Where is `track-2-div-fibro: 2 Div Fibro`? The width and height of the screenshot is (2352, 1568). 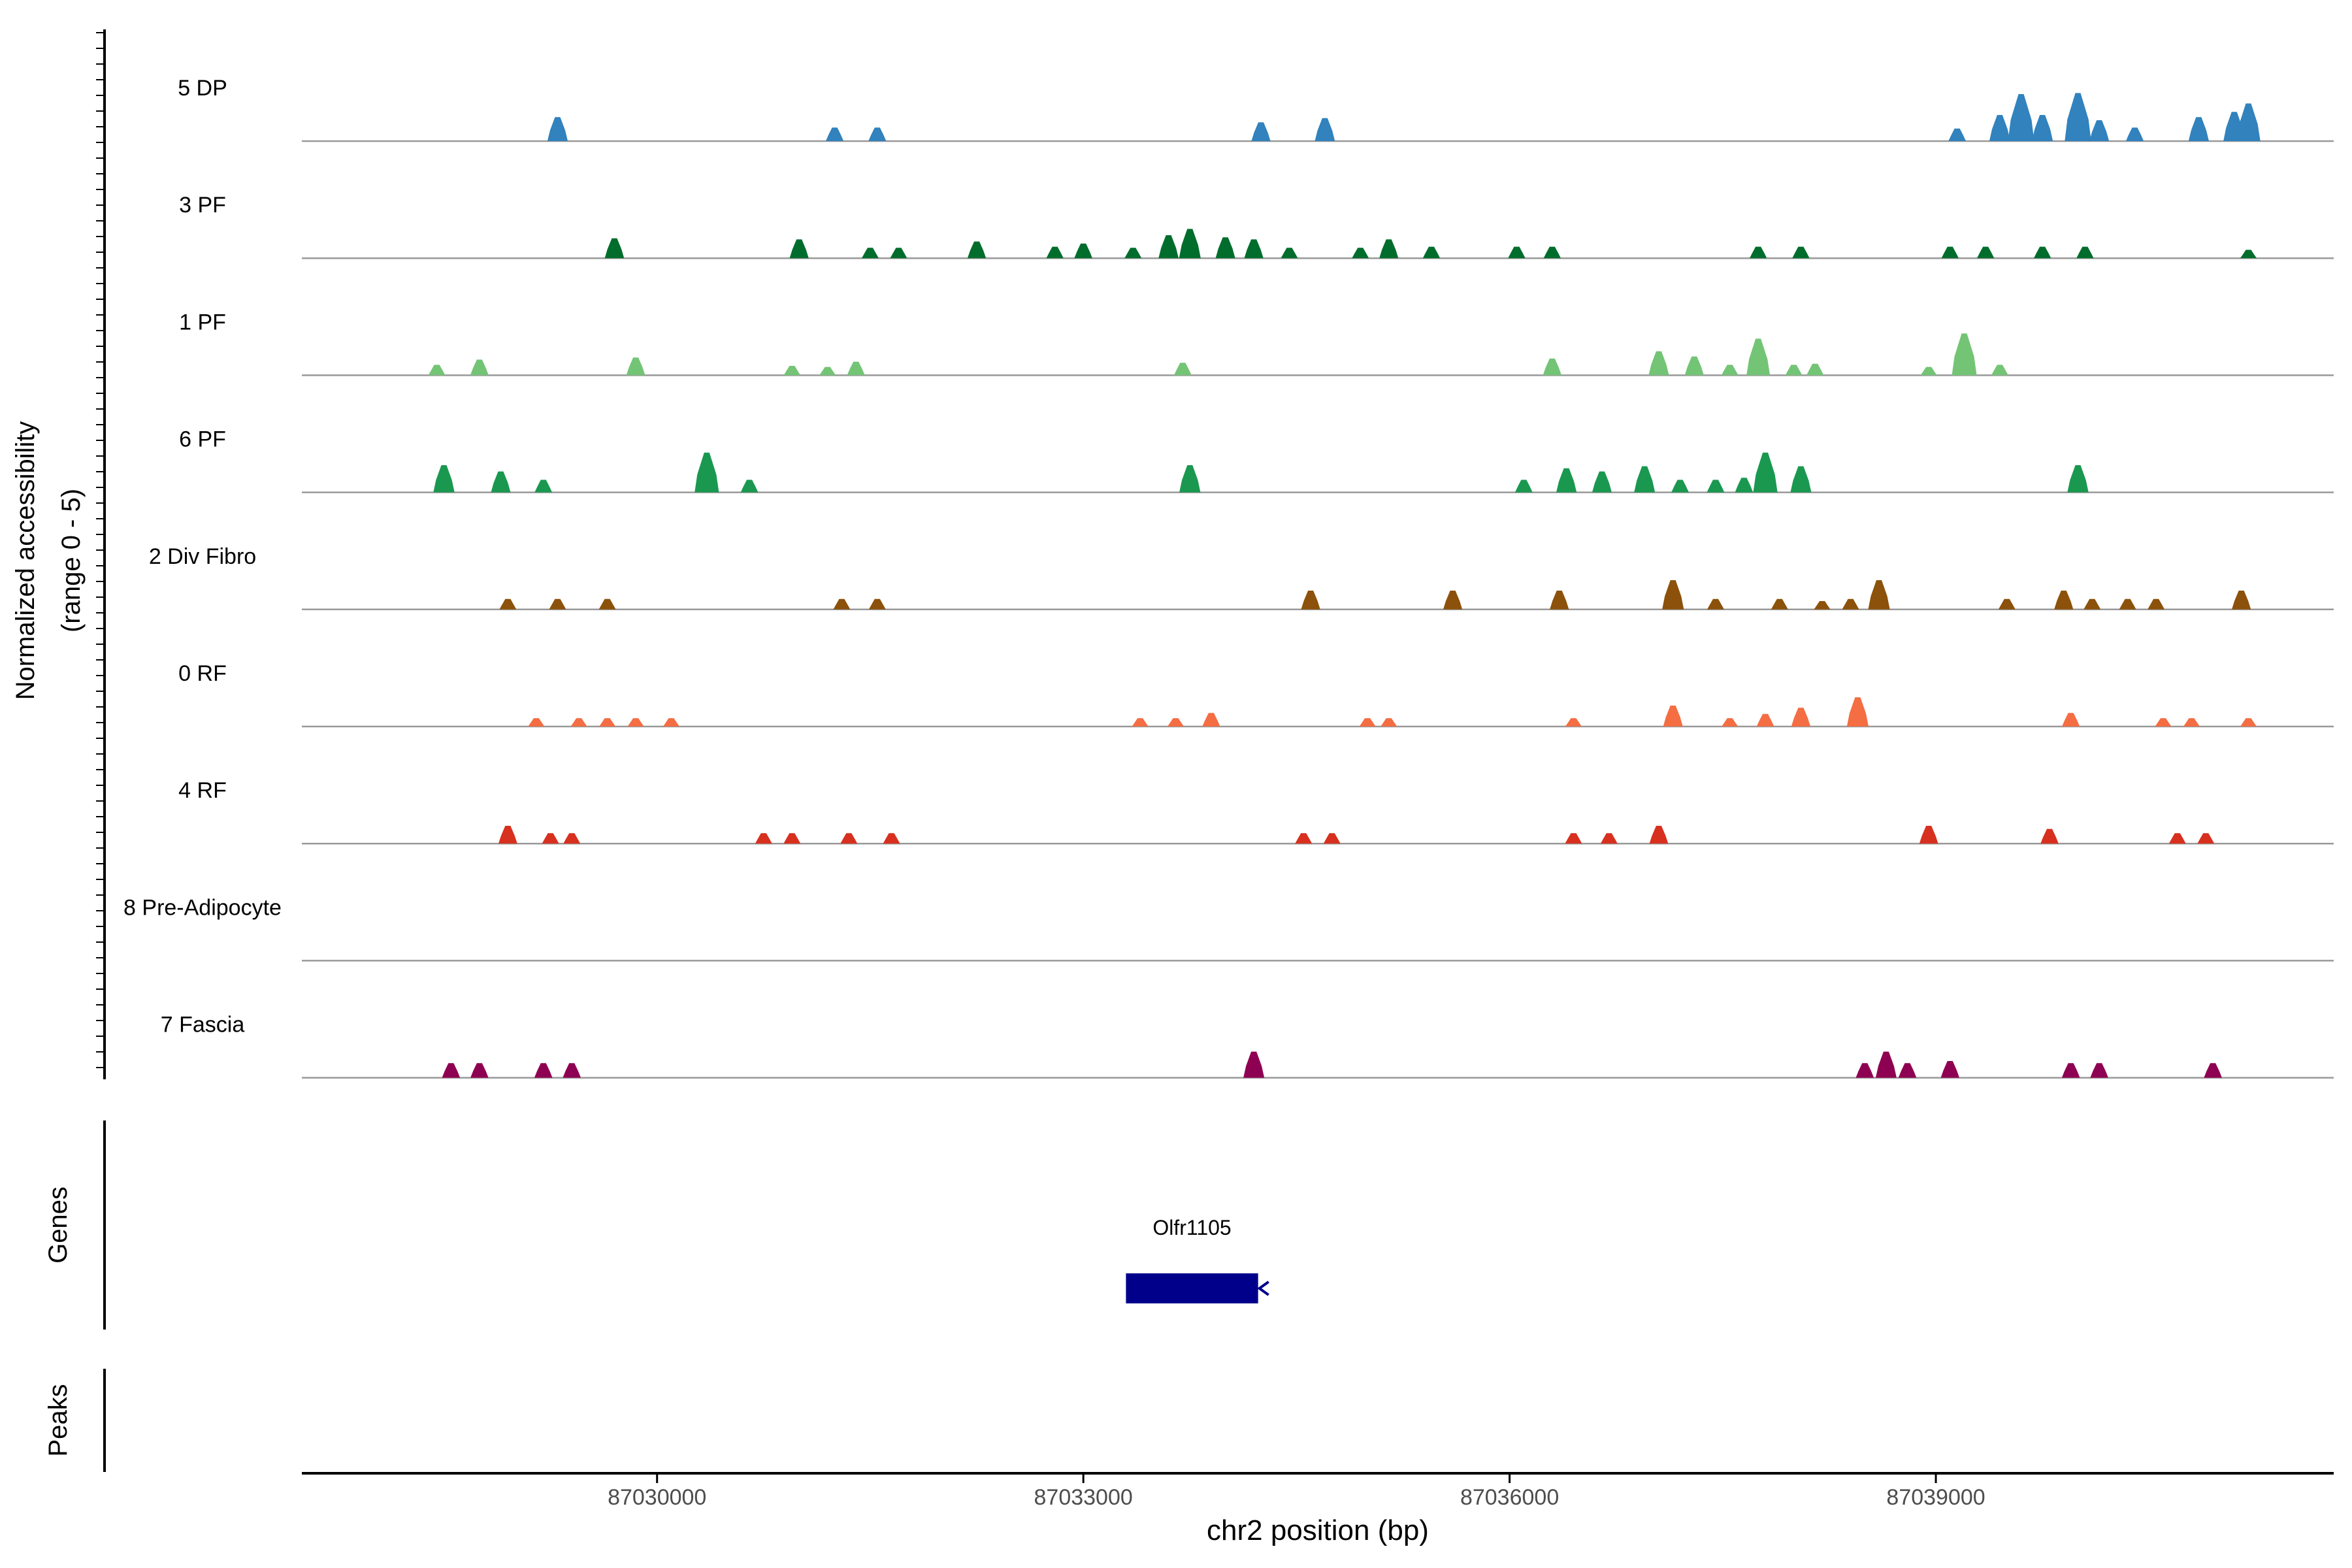 track-2-div-fibro: 2 Div Fibro is located at coordinates (1241, 577).